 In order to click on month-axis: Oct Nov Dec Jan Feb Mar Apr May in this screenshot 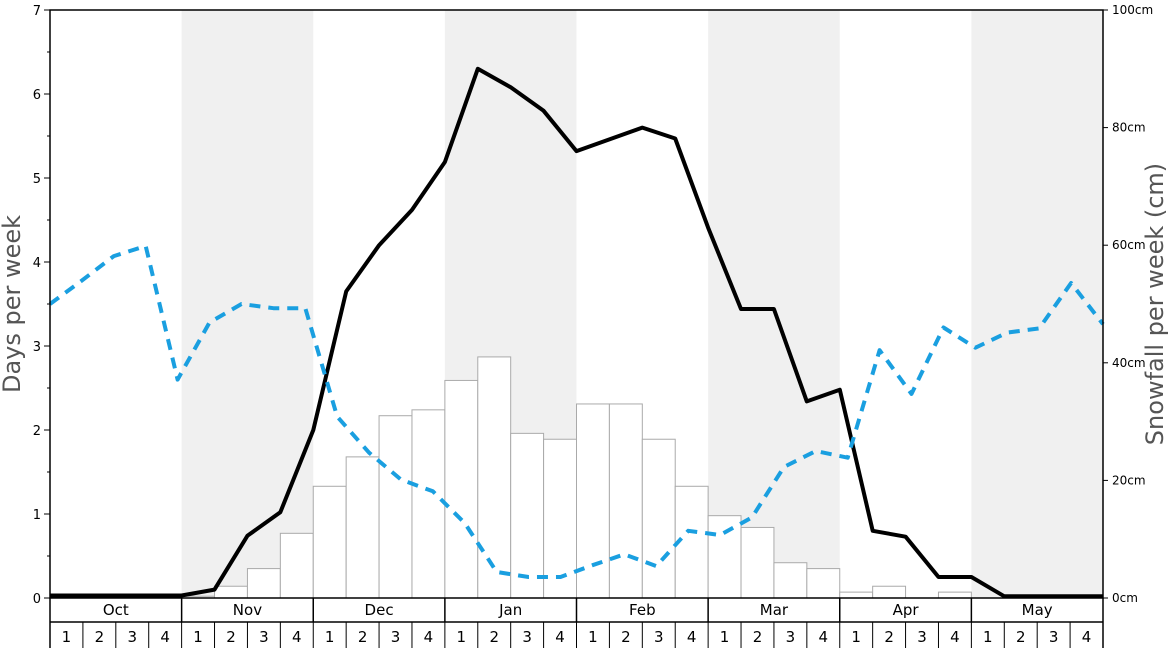, I will do `click(576, 610)`.